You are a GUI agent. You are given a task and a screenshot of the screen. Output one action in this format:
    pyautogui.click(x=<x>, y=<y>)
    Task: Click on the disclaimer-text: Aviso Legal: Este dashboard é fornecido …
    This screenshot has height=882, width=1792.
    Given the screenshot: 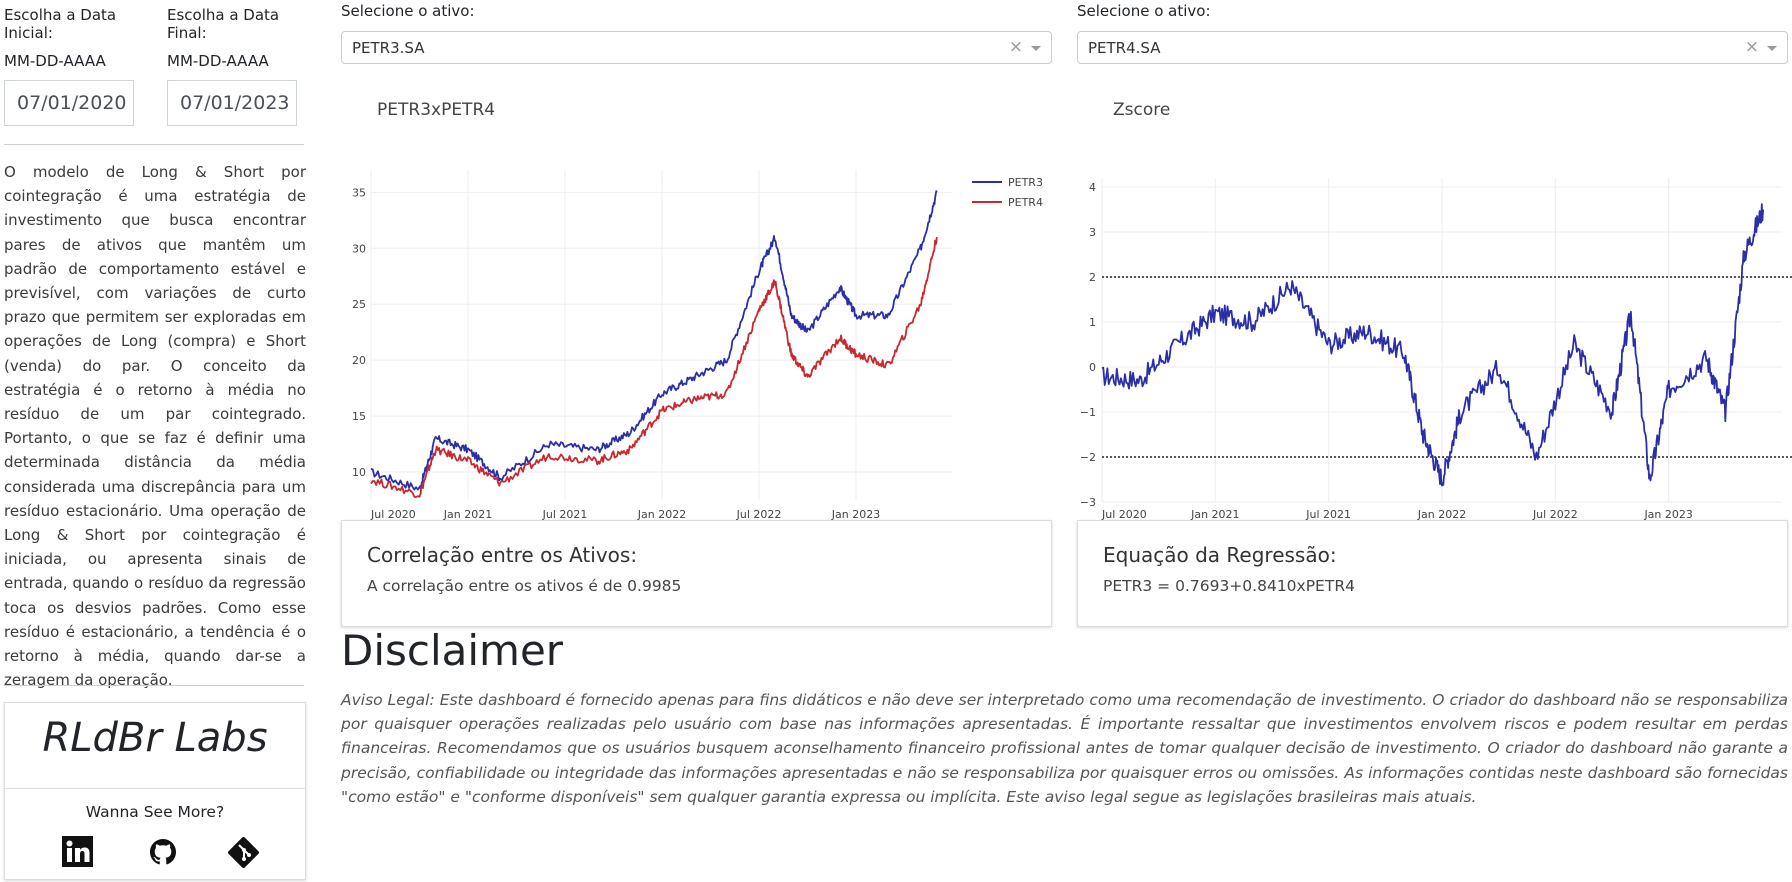 What is the action you would take?
    pyautogui.click(x=1064, y=748)
    